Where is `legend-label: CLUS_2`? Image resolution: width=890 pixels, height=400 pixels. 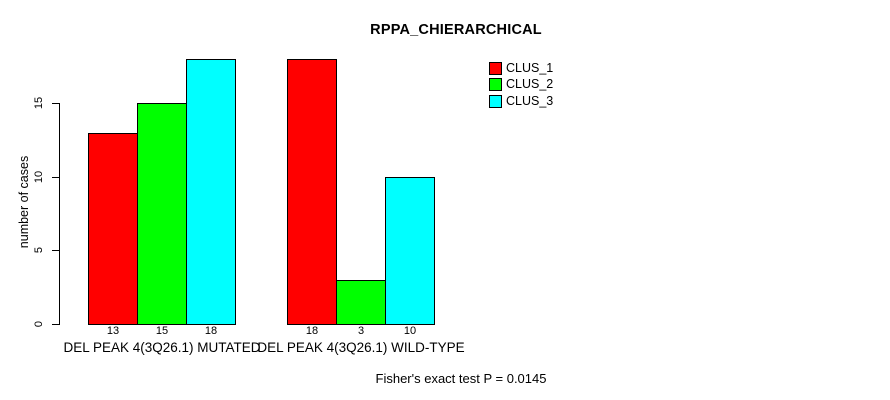
legend-label: CLUS_2 is located at coordinates (530, 84).